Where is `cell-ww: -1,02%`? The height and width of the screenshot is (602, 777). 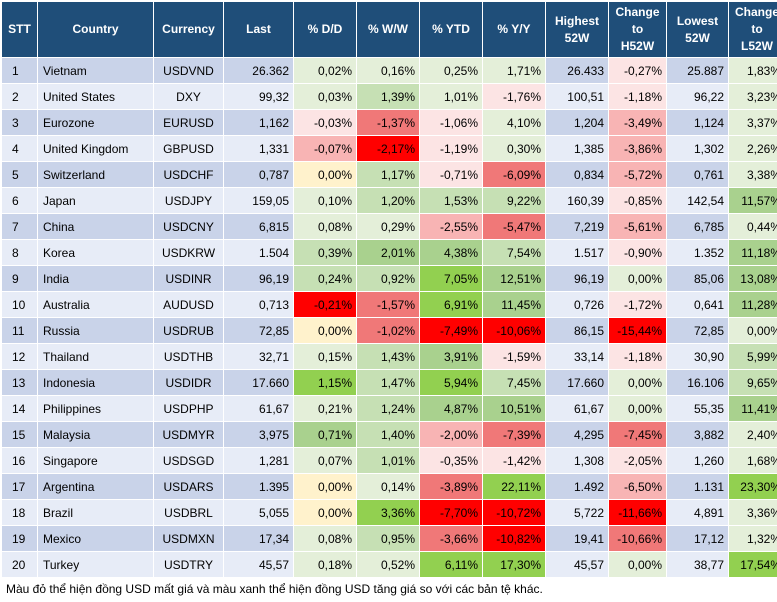 cell-ww: -1,02% is located at coordinates (388, 330).